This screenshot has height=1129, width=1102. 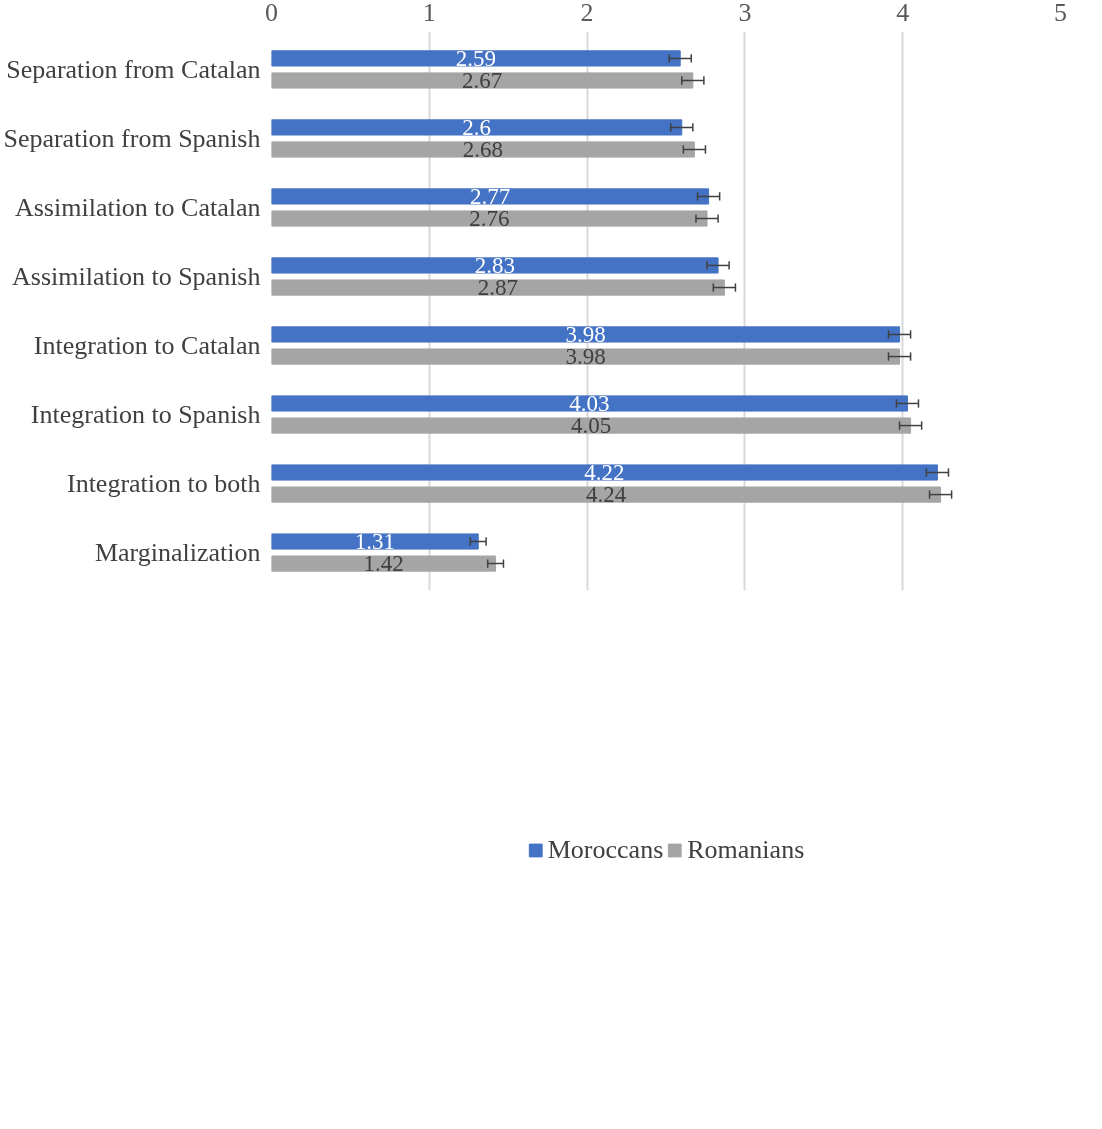 I want to click on data-label: 2.6, so click(x=477, y=127).